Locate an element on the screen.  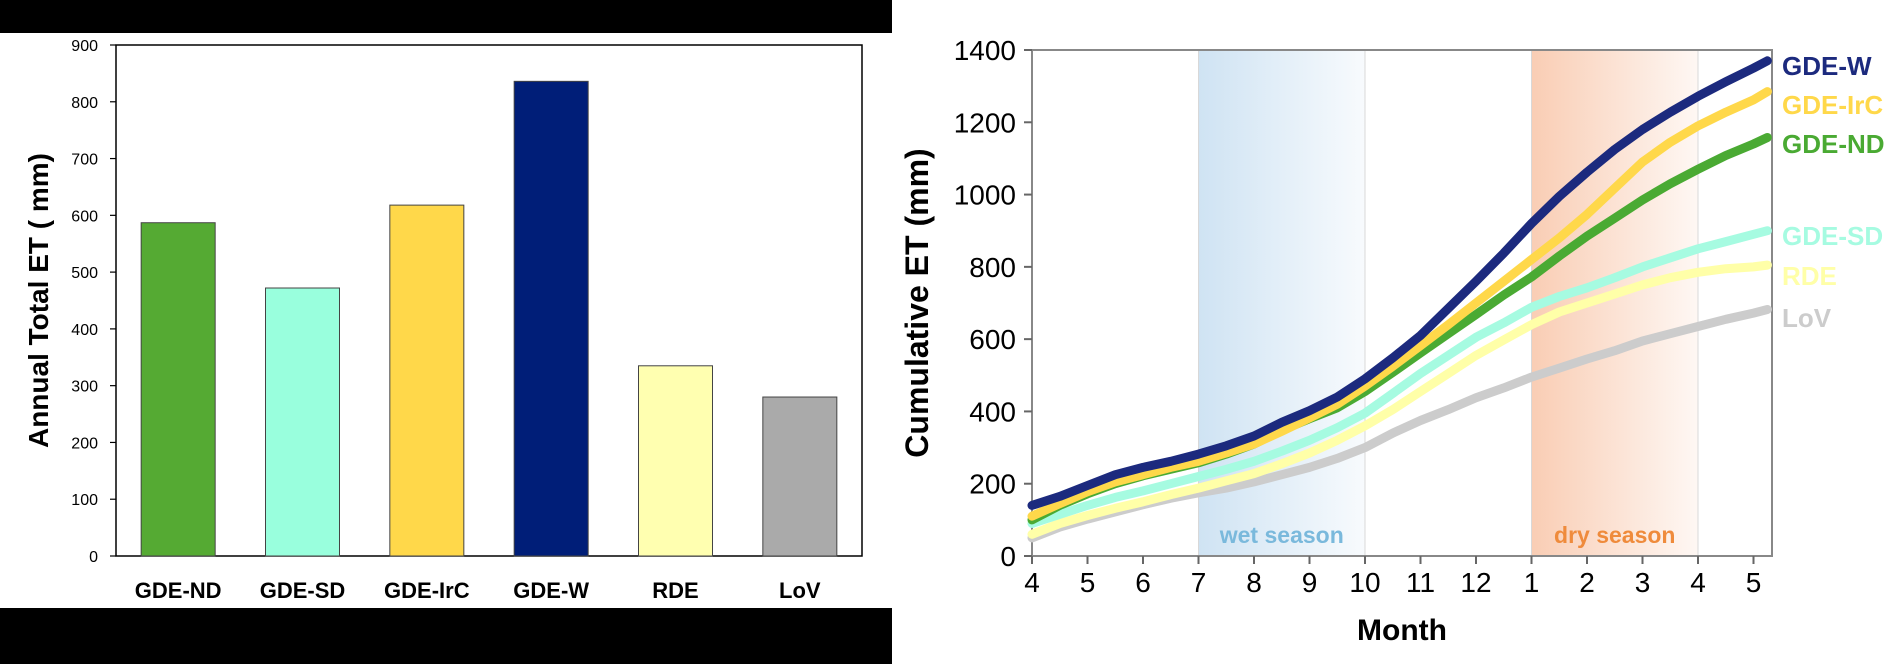
y-tick-label: 300 is located at coordinates (84, 387).